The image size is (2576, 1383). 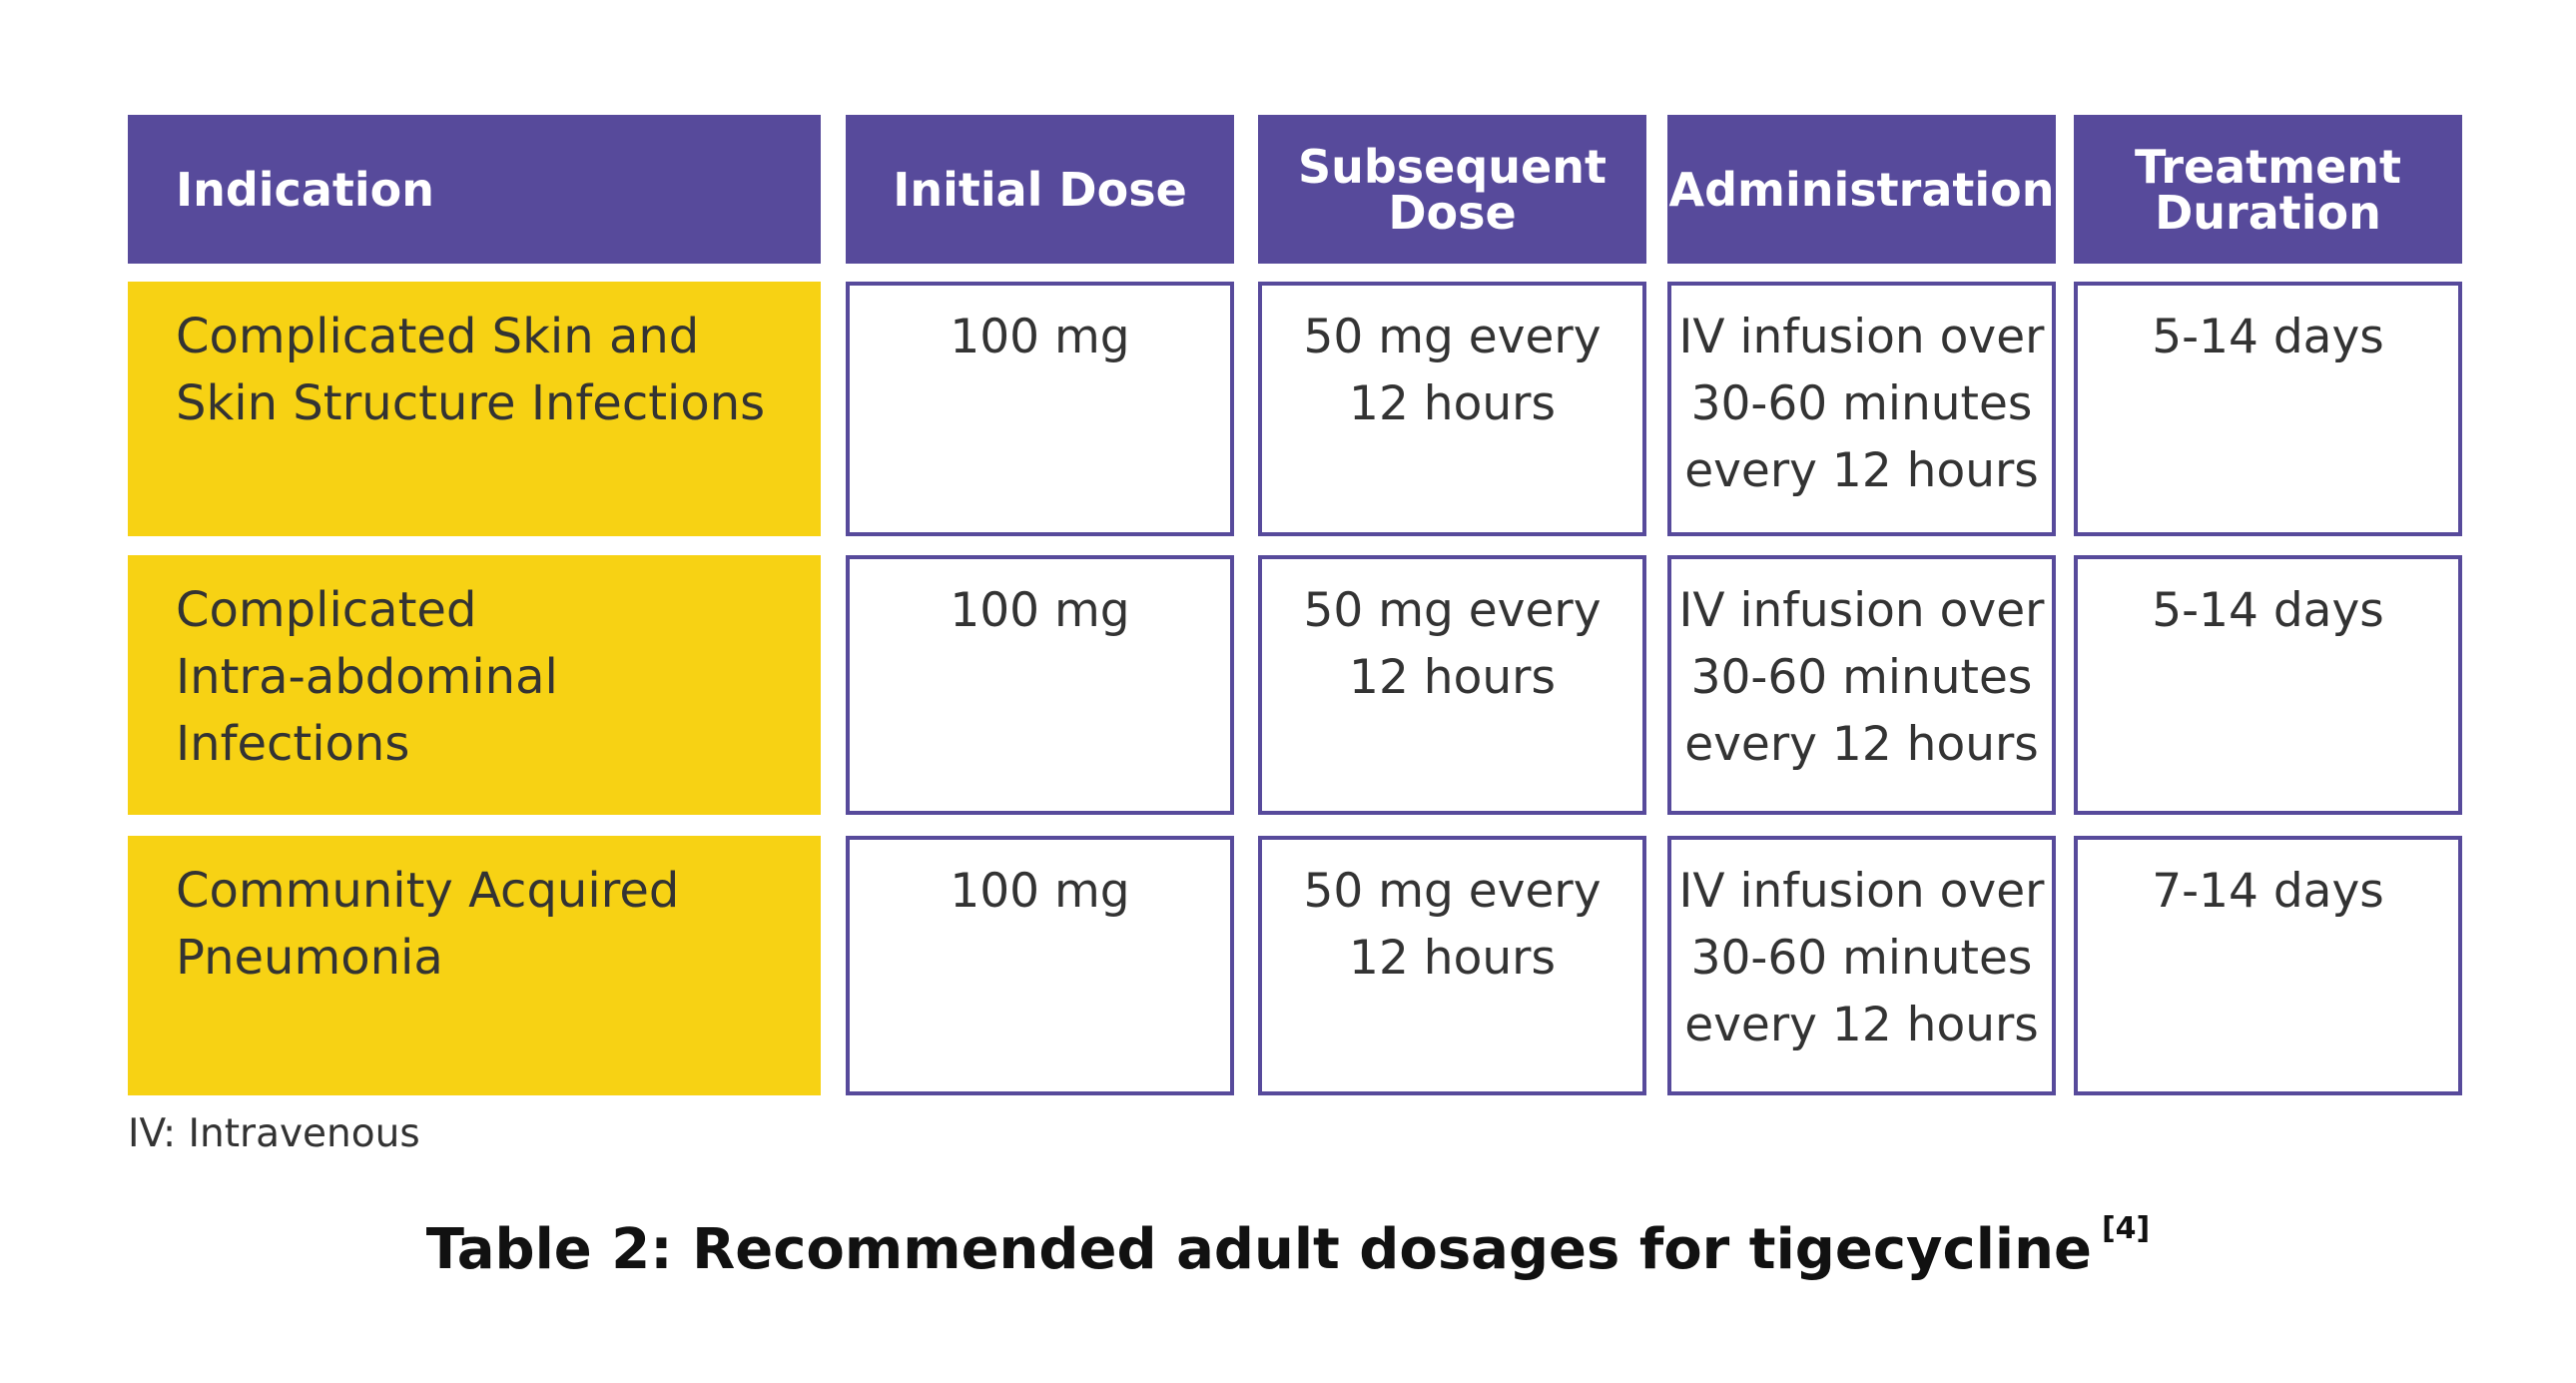 What do you see at coordinates (1040, 685) in the screenshot?
I see `row-2-initial-dose: 100 mg` at bounding box center [1040, 685].